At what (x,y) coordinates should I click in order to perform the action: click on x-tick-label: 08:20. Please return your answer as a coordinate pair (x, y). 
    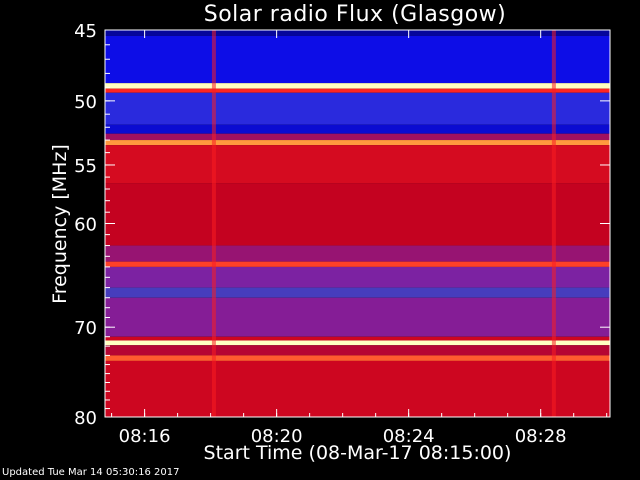
    Looking at the image, I should click on (277, 436).